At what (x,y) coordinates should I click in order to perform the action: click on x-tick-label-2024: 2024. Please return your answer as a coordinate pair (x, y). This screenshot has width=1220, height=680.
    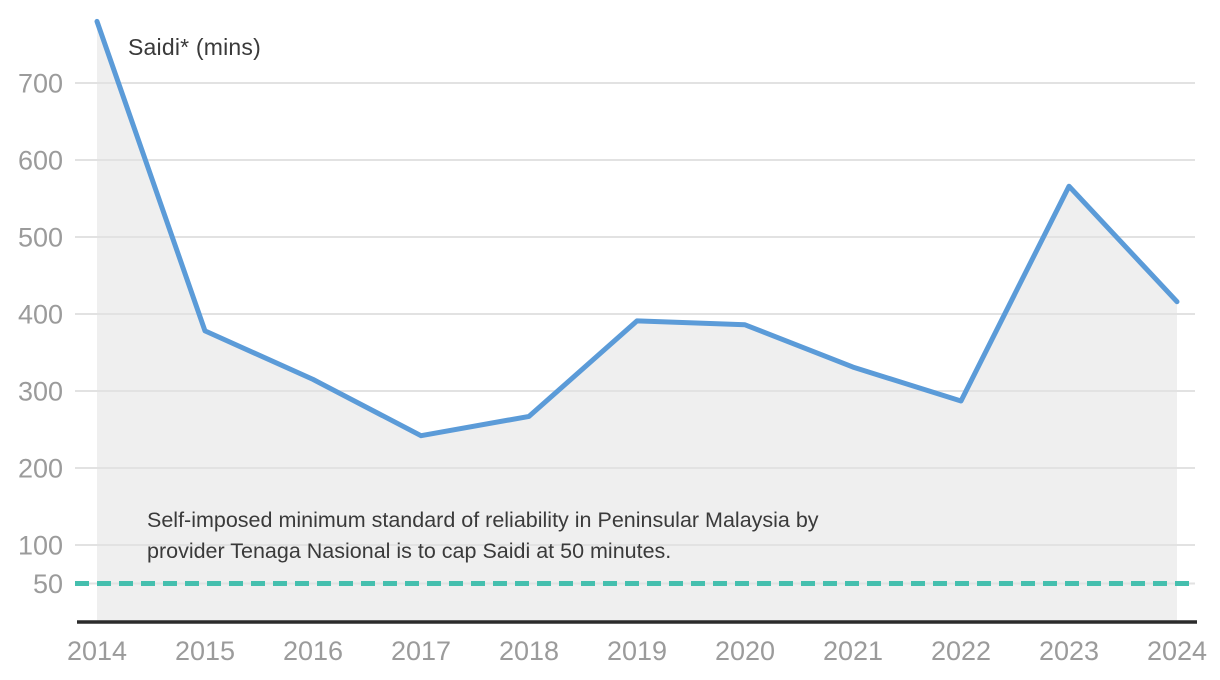
    Looking at the image, I should click on (1177, 651).